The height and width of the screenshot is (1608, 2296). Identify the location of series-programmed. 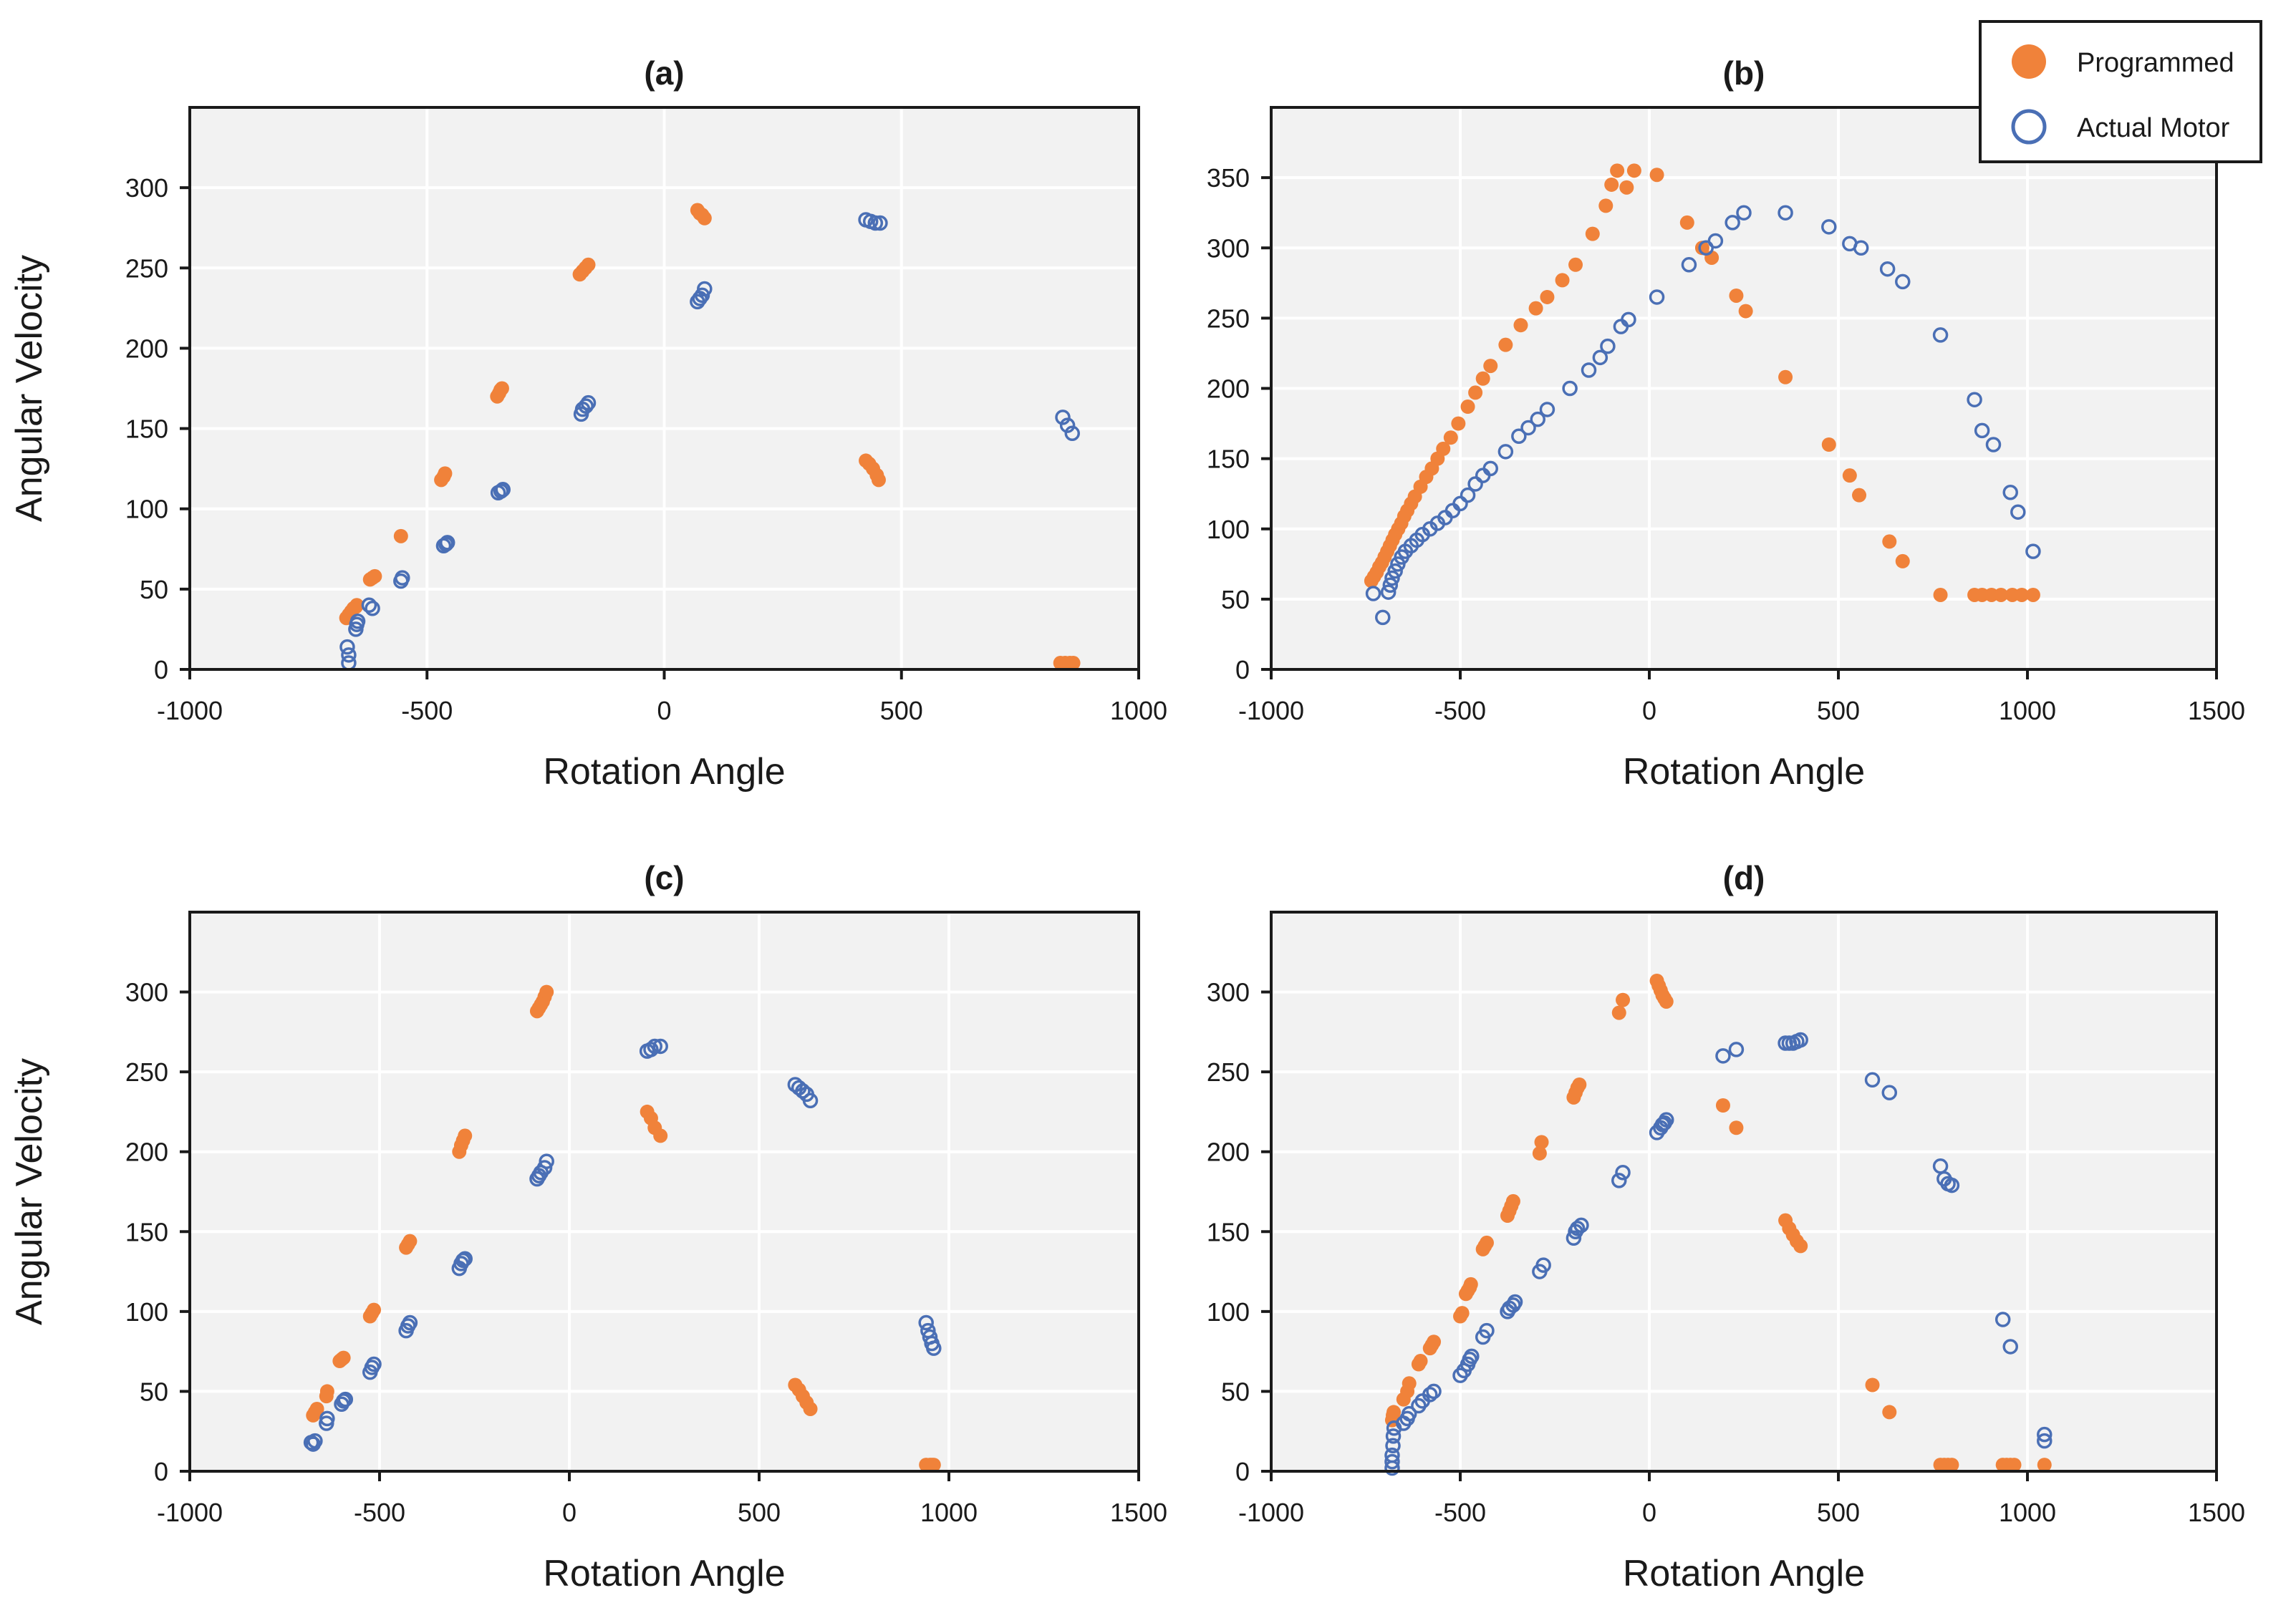
(623, 1228).